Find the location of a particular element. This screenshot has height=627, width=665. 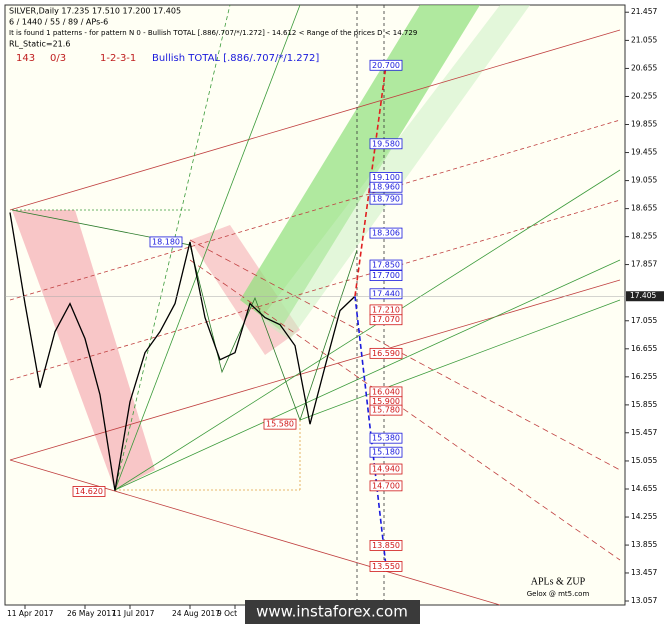

y-tick-label: 19.855 is located at coordinates (644, 124).